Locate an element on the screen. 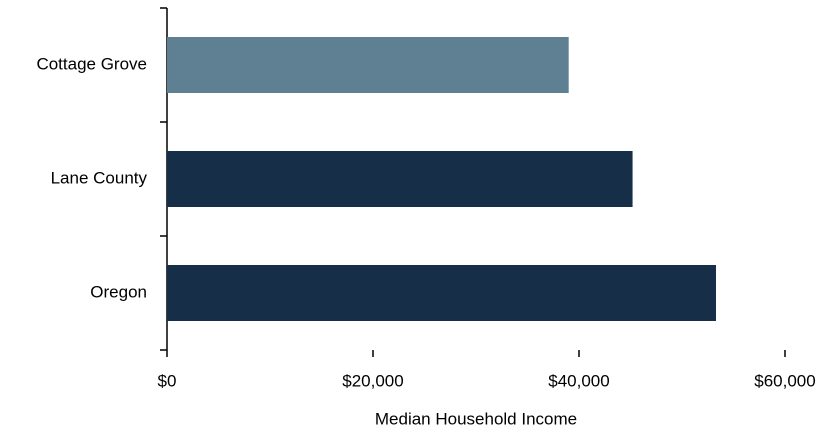 Image resolution: width=839 pixels, height=432 pixels. x-tick-label: $40,000 is located at coordinates (578, 380).